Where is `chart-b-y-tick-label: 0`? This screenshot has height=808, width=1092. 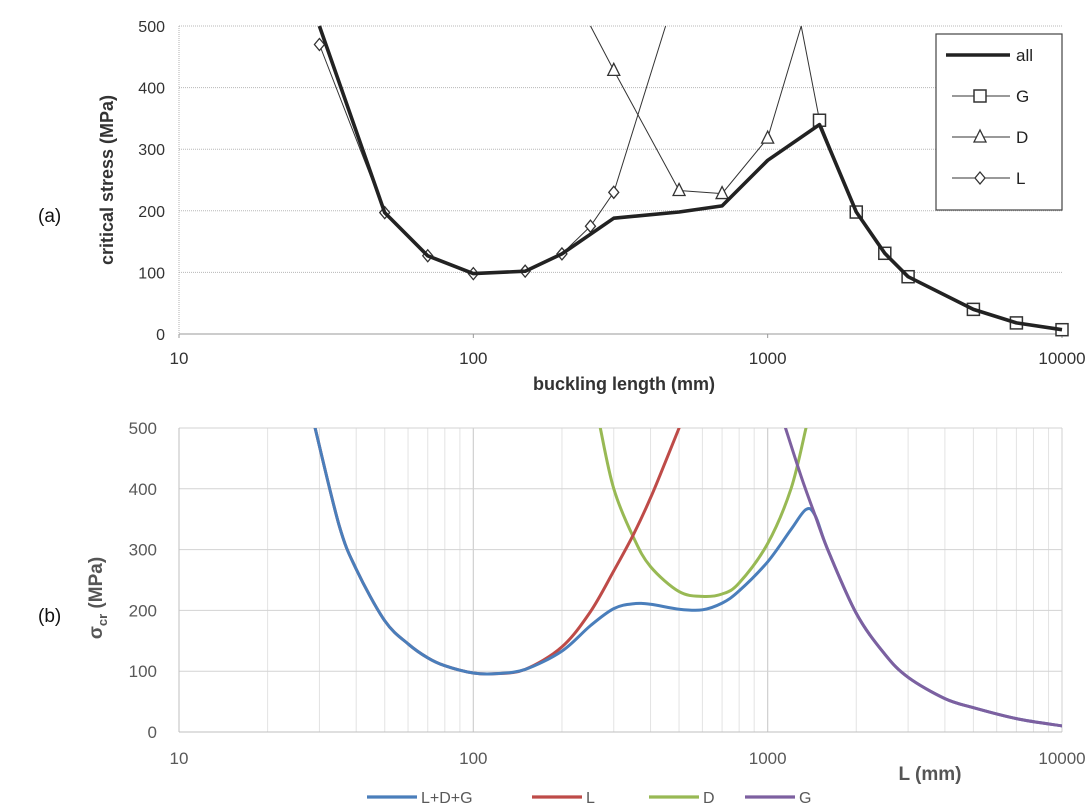 chart-b-y-tick-label: 0 is located at coordinates (152, 732).